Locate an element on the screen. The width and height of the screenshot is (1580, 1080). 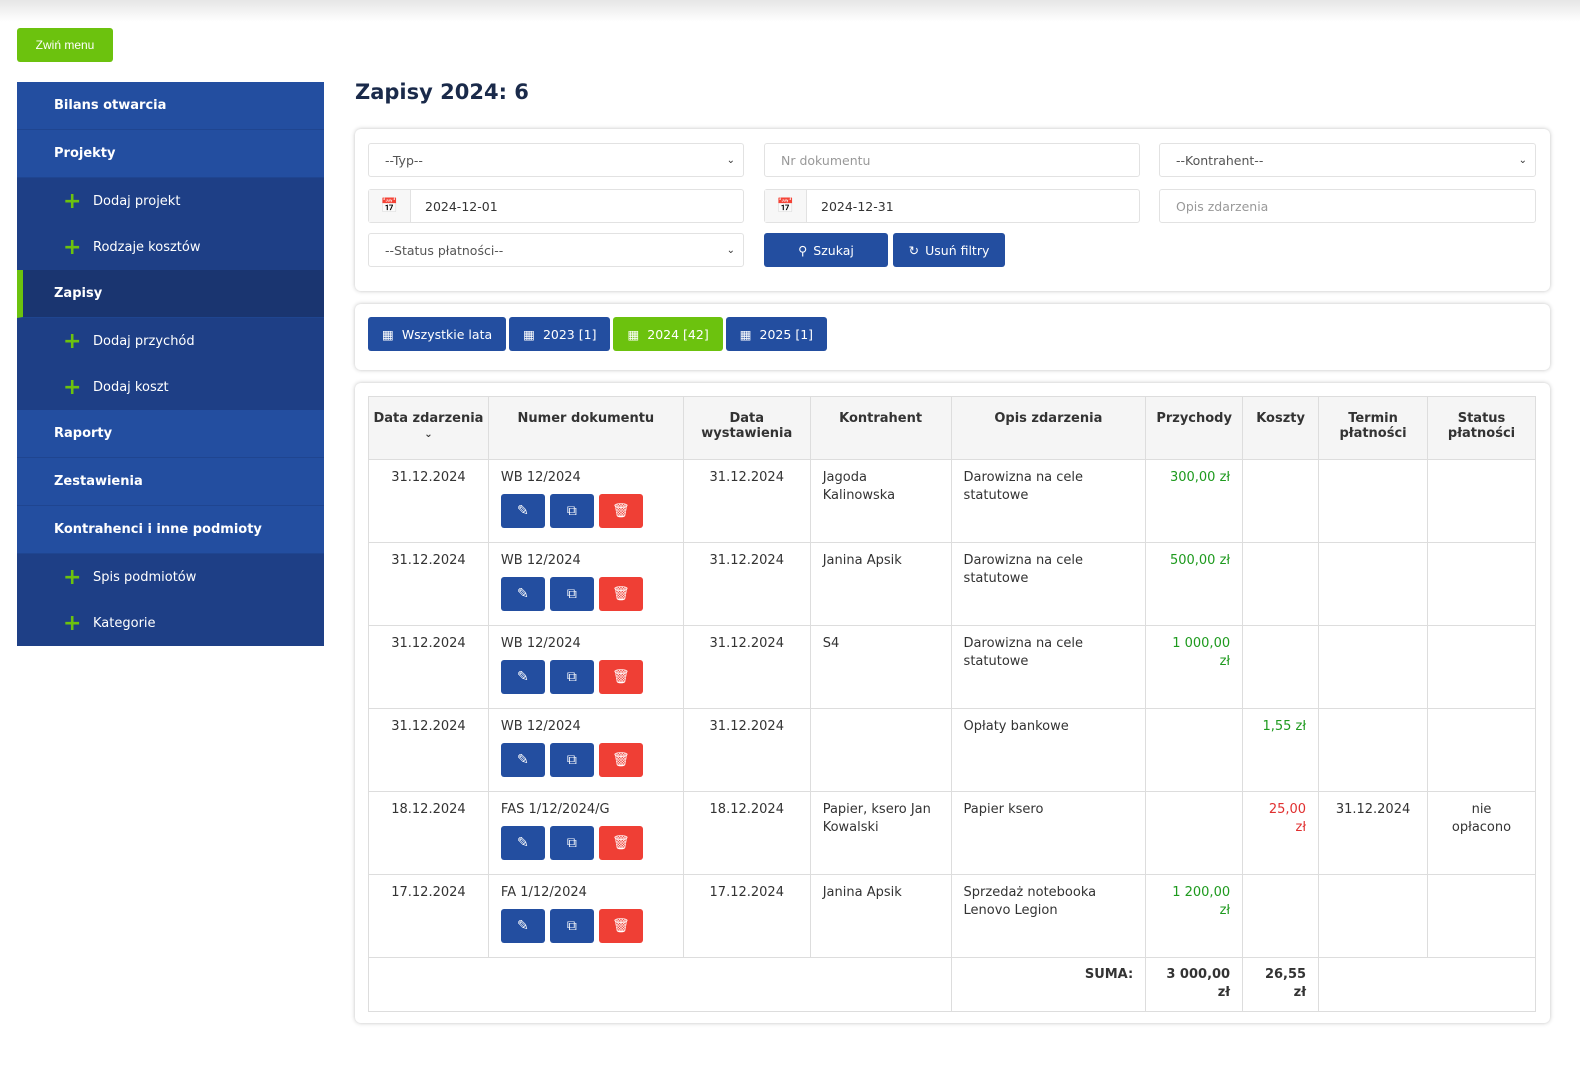
cell-value: WB 12/2024 is located at coordinates (540, 643).